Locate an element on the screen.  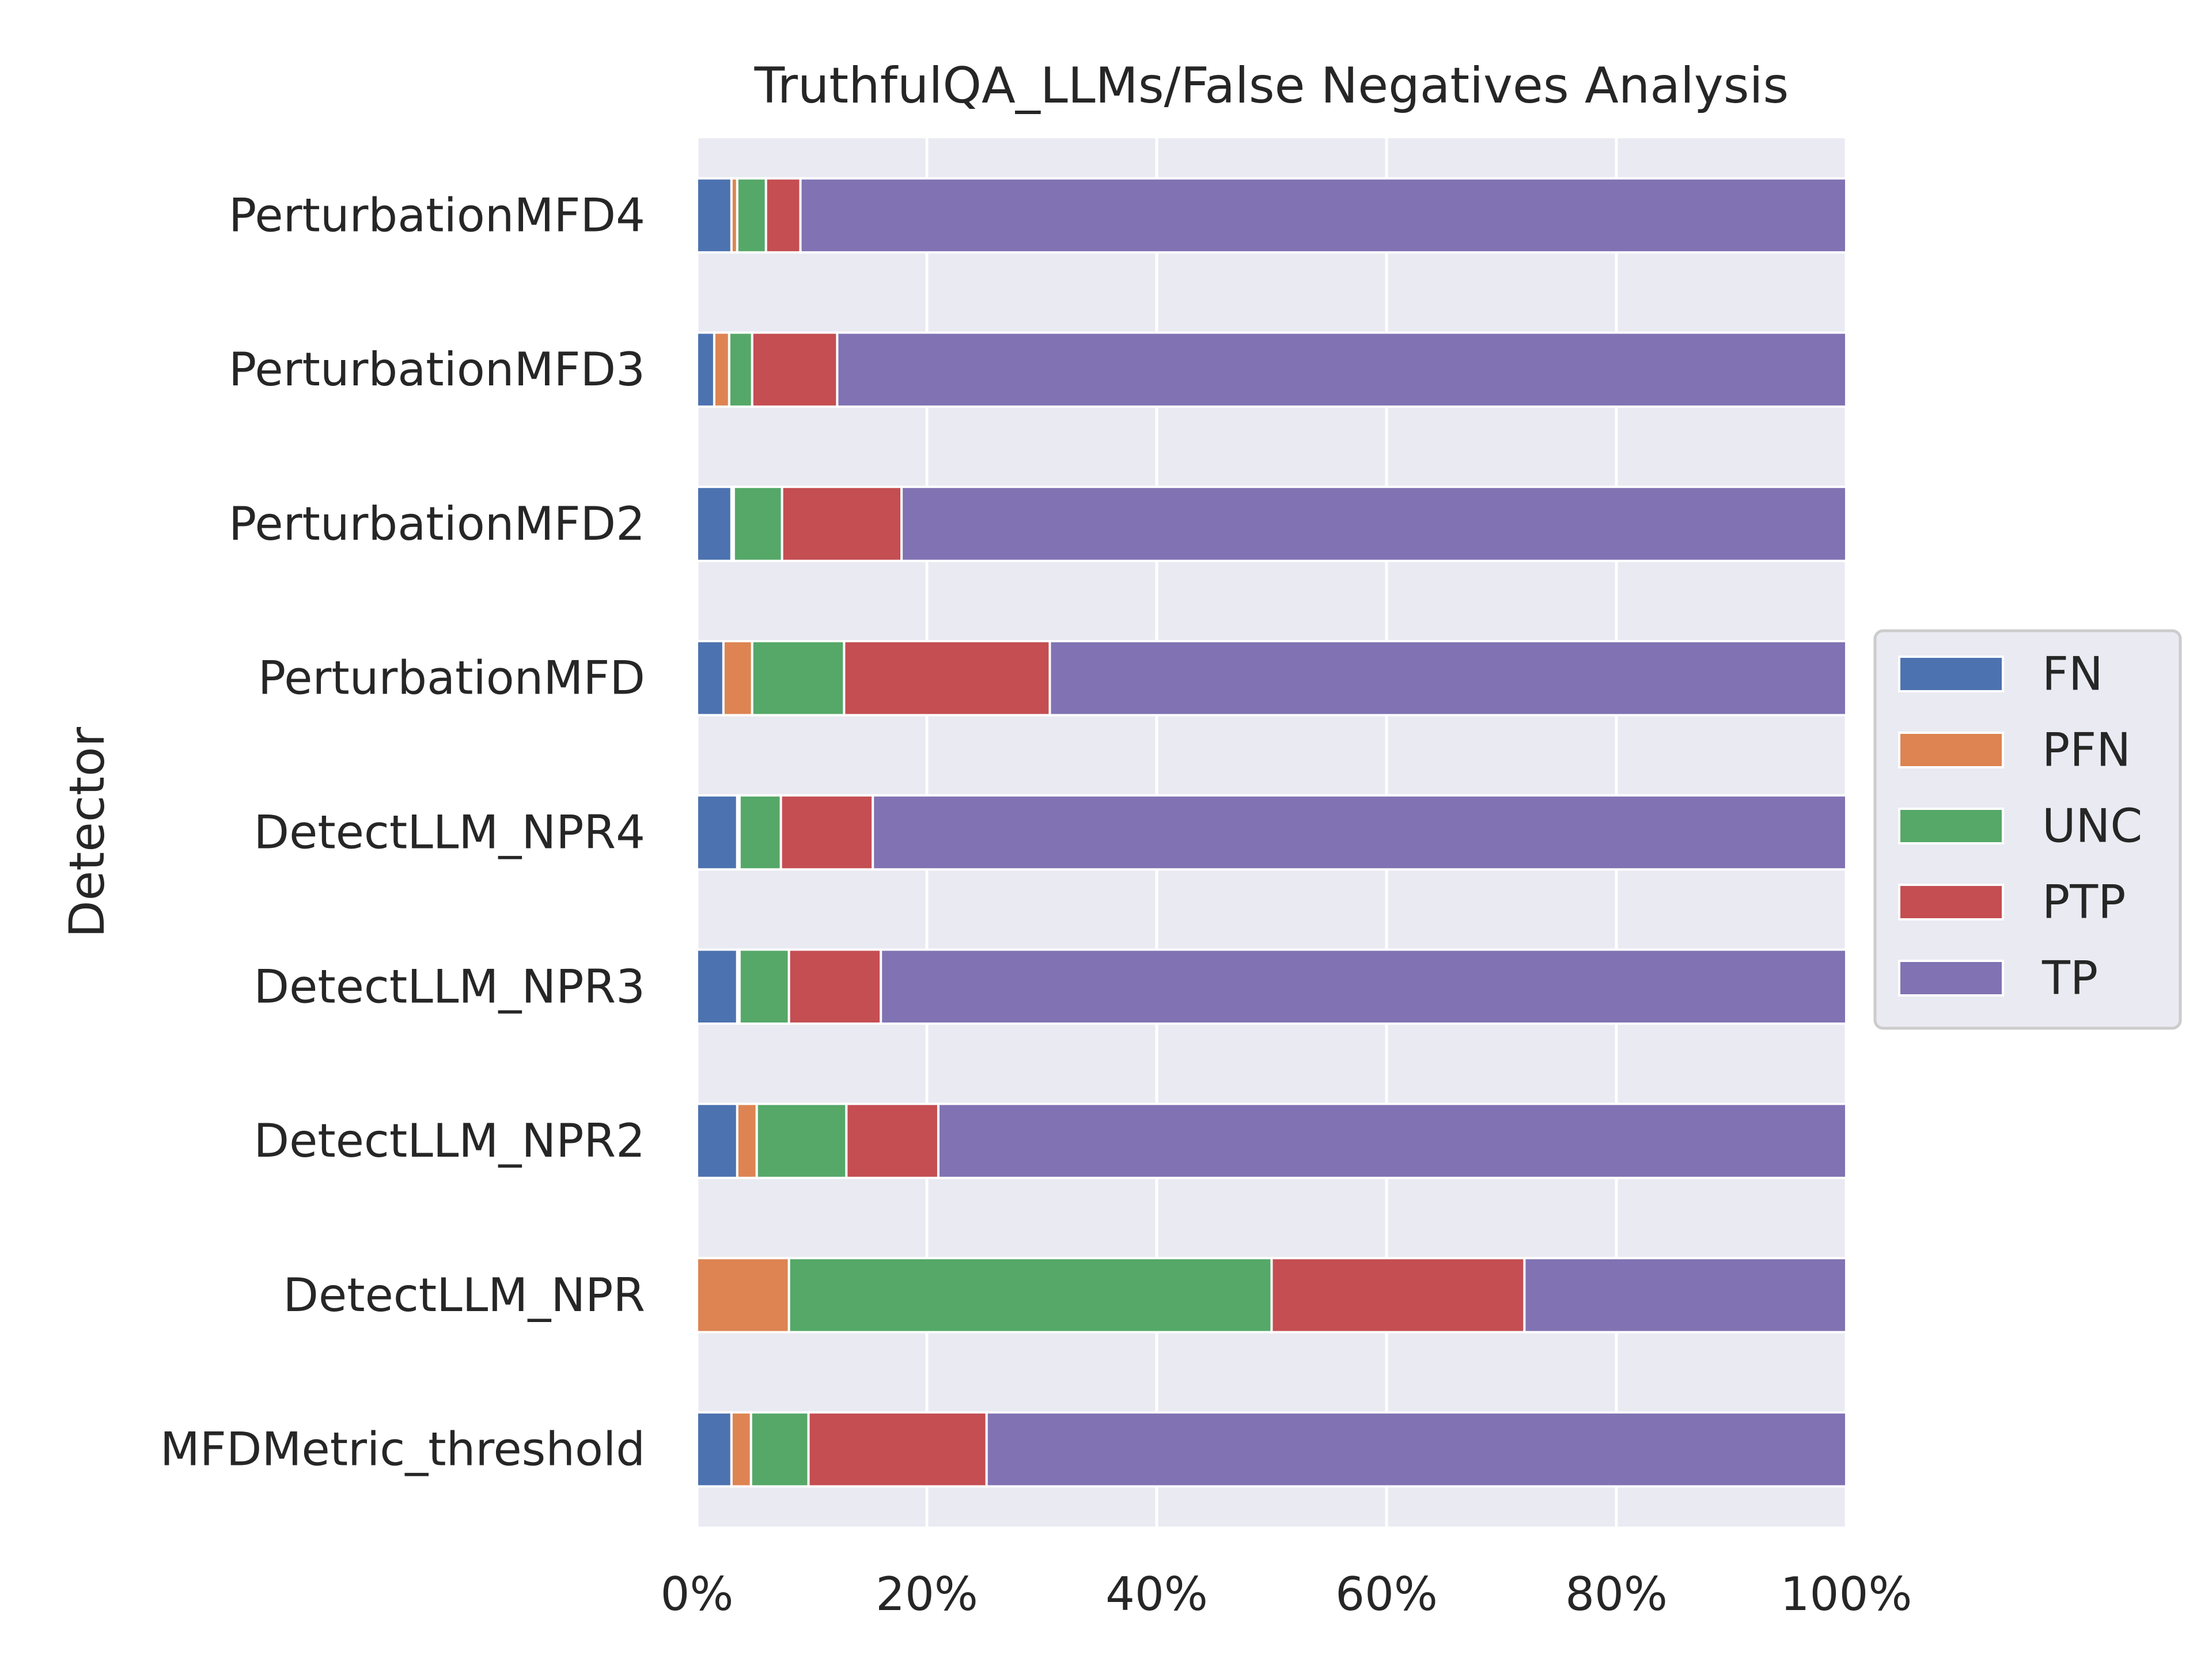
x-tick-label: 100% is located at coordinates (1846, 1594).